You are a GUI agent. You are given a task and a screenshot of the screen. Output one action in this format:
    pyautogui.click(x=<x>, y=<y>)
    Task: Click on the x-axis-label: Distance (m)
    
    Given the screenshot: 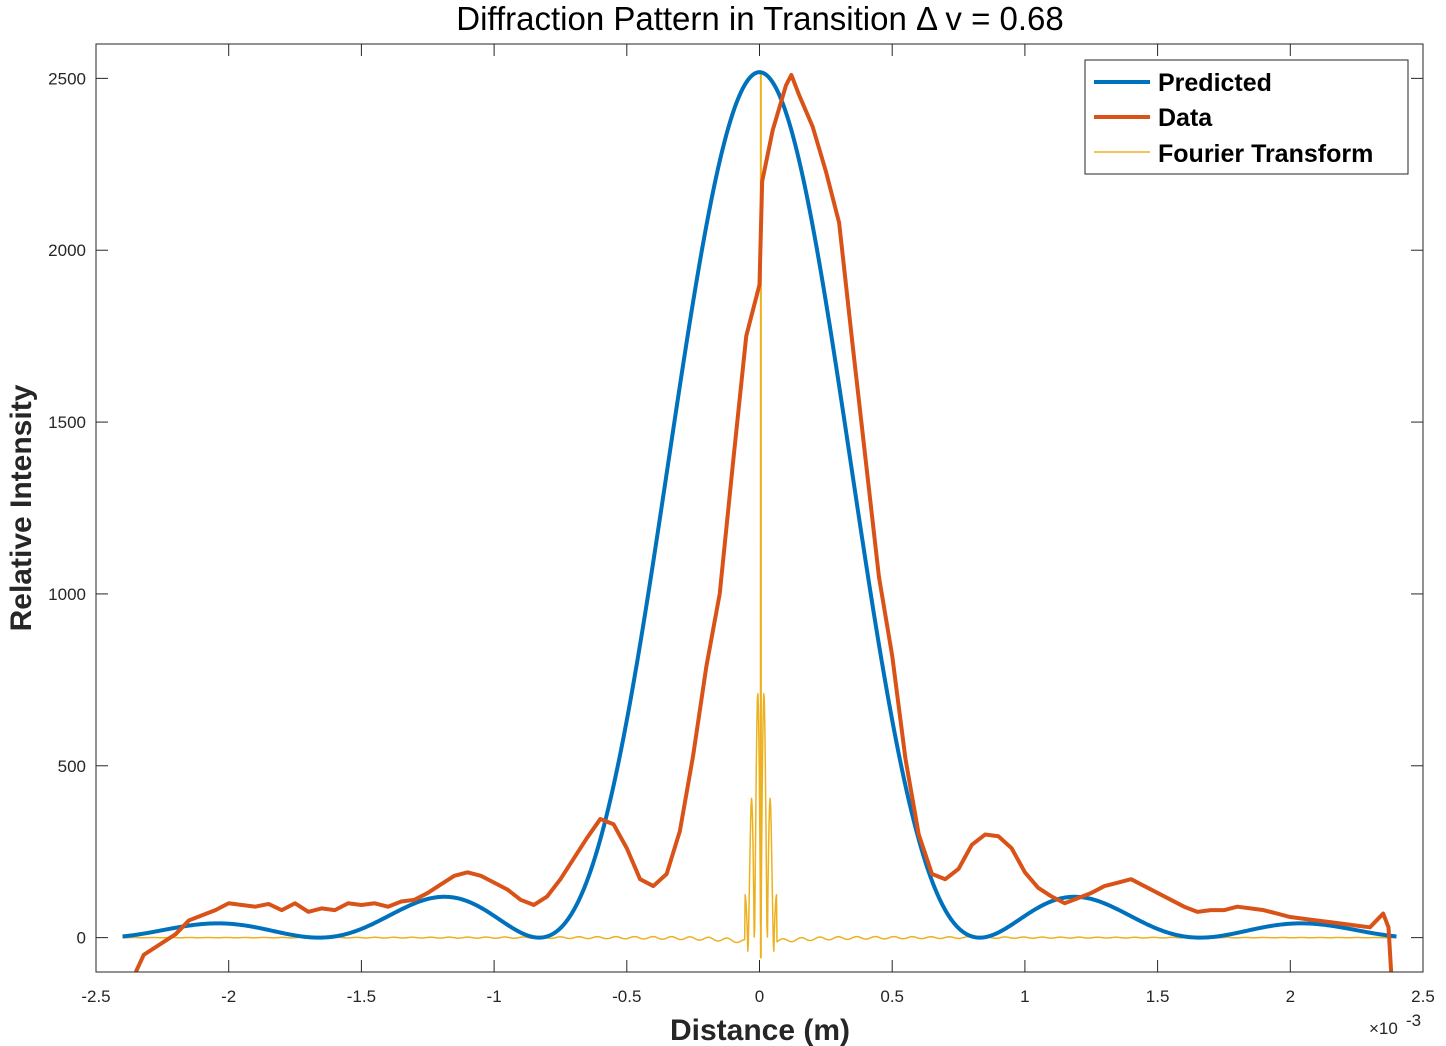 What is the action you would take?
    pyautogui.click(x=760, y=1030)
    